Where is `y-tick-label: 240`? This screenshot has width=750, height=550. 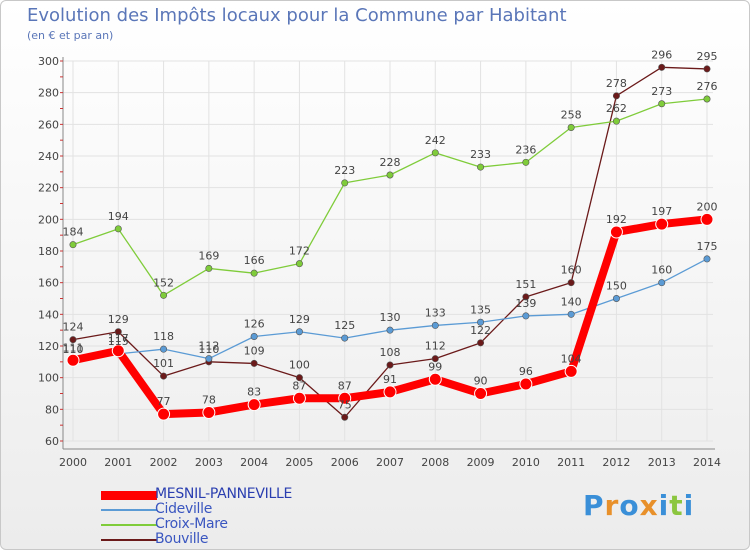
y-tick-label: 240 is located at coordinates (48, 156).